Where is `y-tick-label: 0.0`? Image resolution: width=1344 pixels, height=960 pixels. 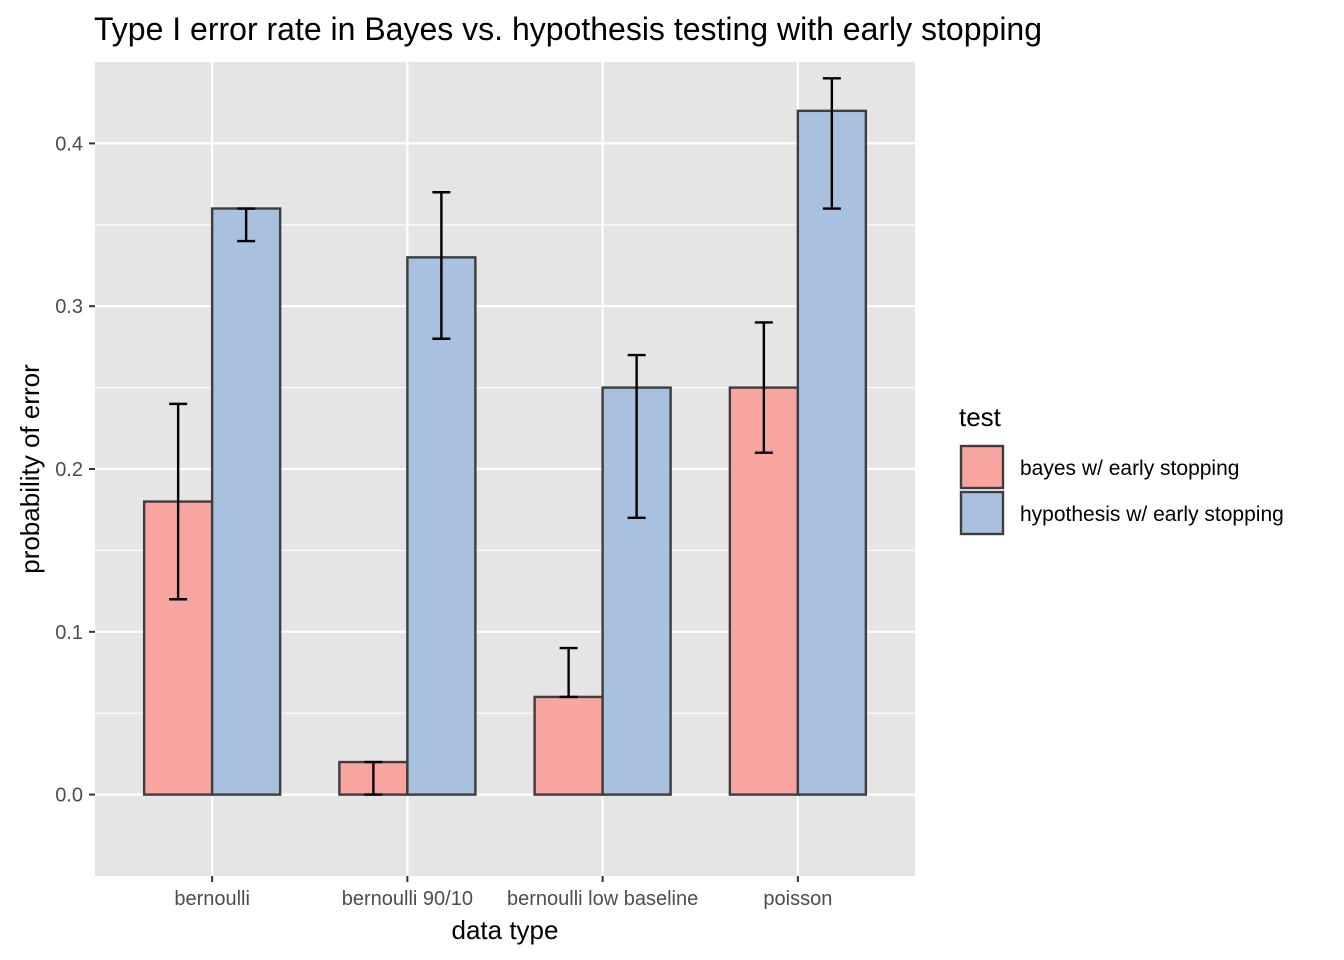
y-tick-label: 0.0 is located at coordinates (69, 796).